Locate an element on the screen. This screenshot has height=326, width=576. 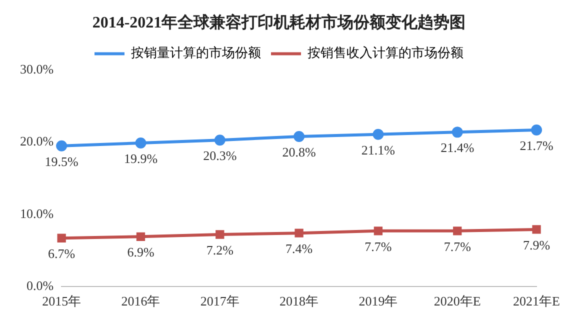
x-tick-label: 2017年 is located at coordinates (220, 301).